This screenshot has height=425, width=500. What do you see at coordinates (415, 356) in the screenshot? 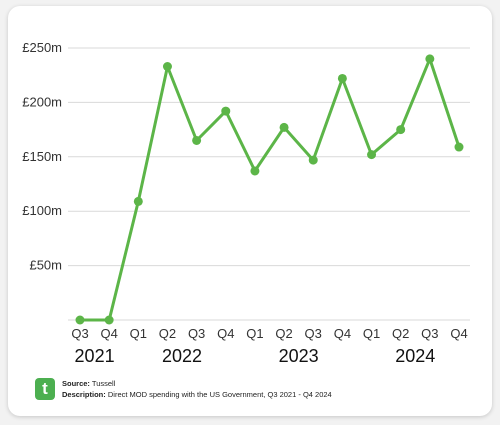
I see `year-label: 2024` at bounding box center [415, 356].